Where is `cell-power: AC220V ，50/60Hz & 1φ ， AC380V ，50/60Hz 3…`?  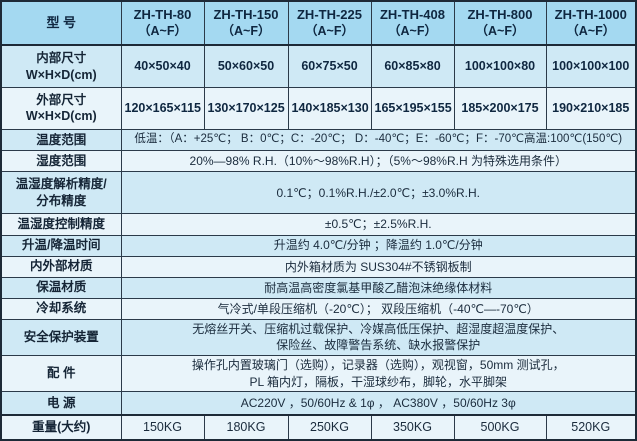 cell-power: AC220V ，50/60Hz & 1φ ， AC380V ，50/60Hz 3… is located at coordinates (378, 403).